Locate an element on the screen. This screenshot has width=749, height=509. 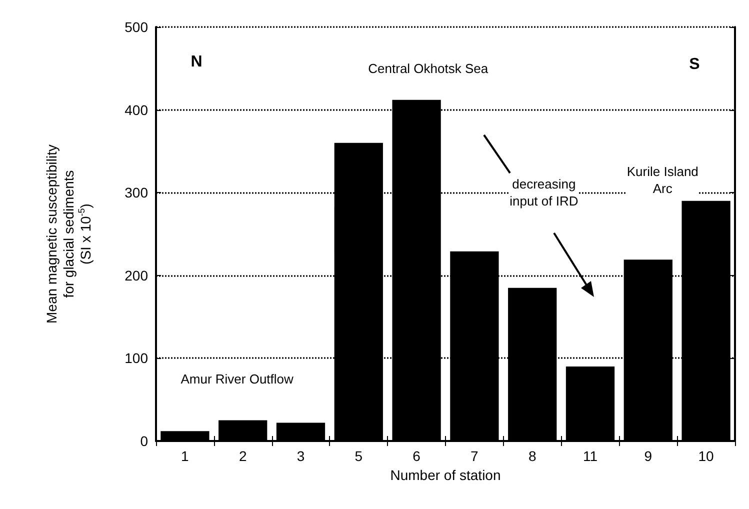
x-tick-label: 5 is located at coordinates (358, 456).